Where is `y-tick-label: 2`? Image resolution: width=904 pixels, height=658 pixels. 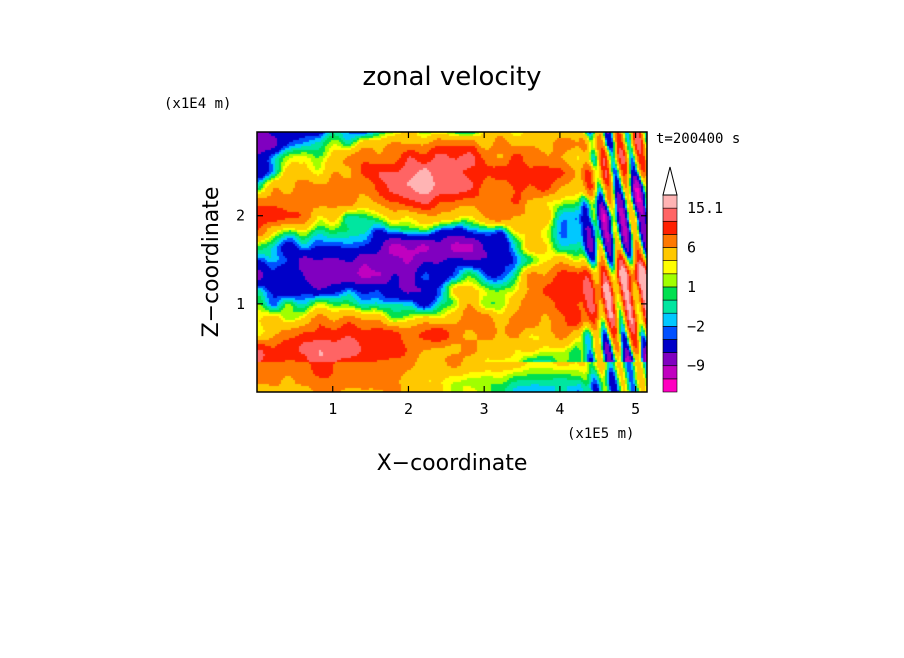 y-tick-label: 2 is located at coordinates (240, 216).